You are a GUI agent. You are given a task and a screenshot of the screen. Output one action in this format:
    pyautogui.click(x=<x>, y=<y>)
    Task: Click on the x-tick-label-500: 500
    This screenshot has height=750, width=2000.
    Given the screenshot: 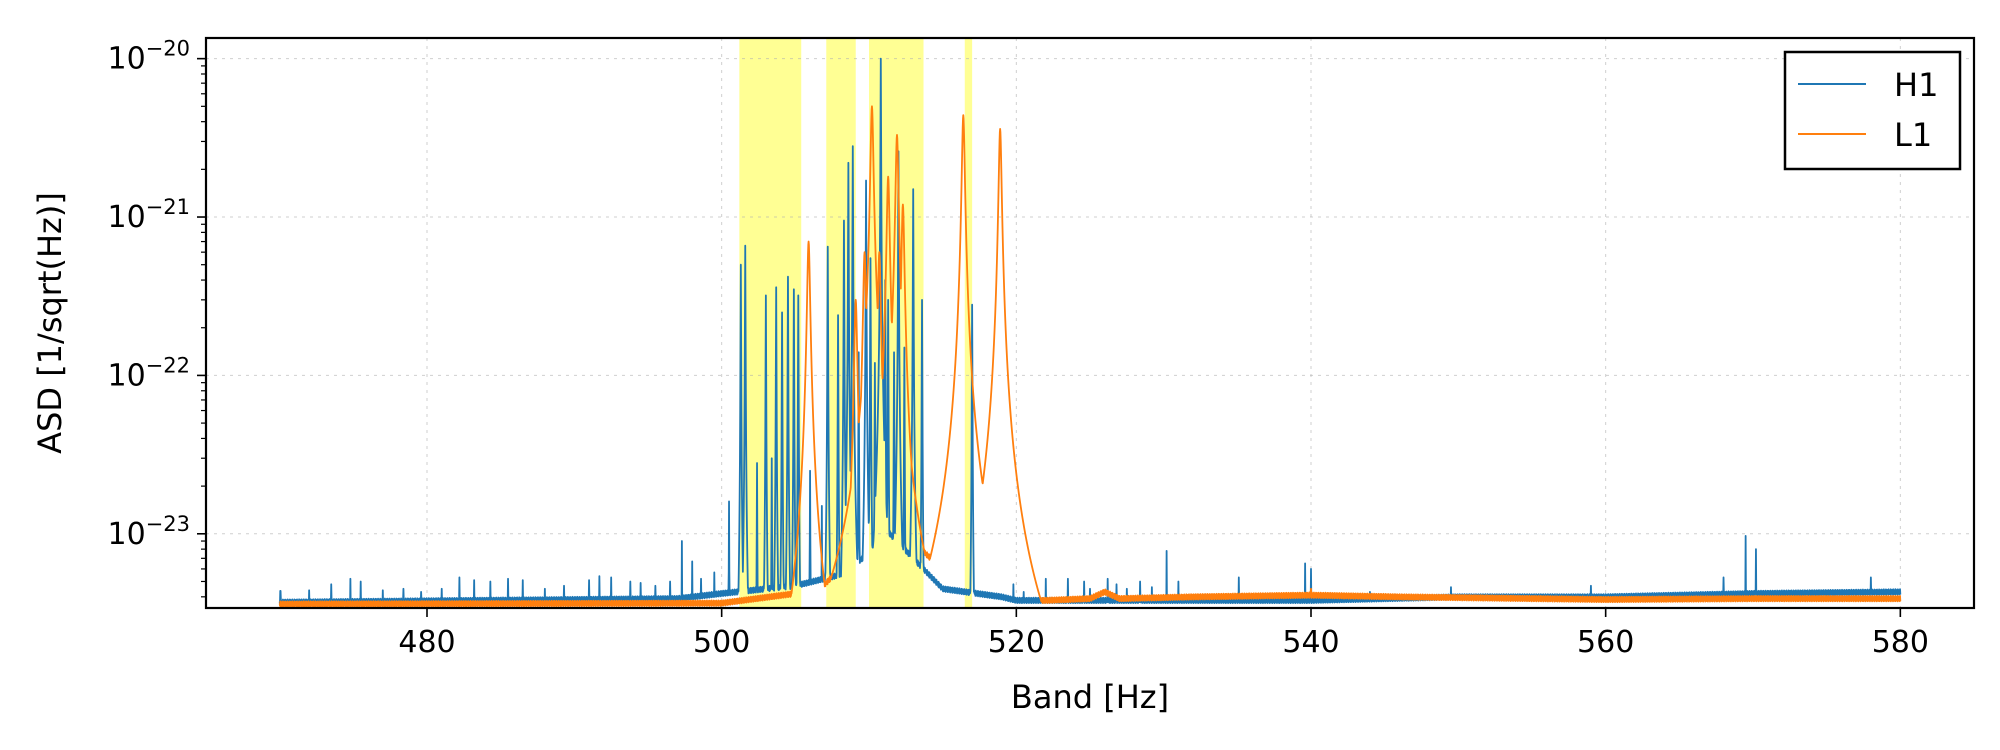 What is the action you would take?
    pyautogui.click(x=721, y=642)
    